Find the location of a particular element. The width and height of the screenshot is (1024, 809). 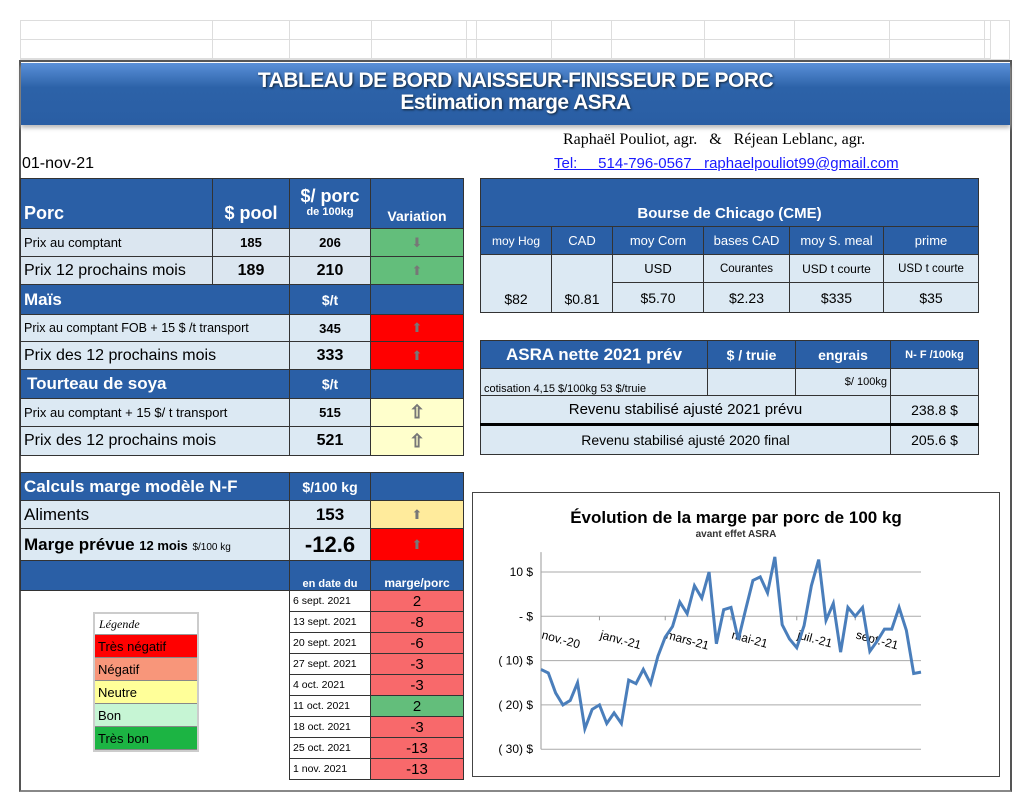

legend-item: Négatif is located at coordinates (146, 669).